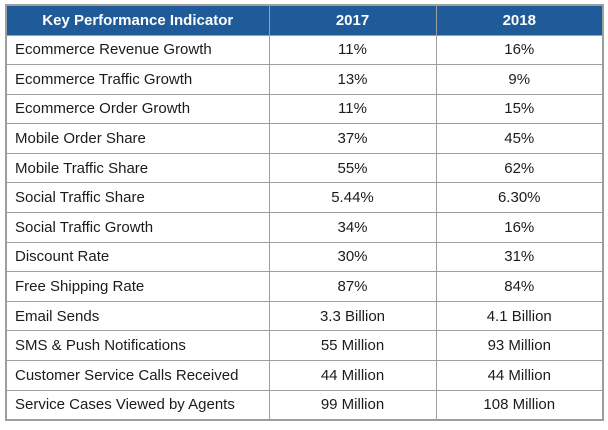 This screenshot has height=430, width=608. I want to click on kpi-label-cell: Ecommerce Traffic Growth, so click(137, 79).